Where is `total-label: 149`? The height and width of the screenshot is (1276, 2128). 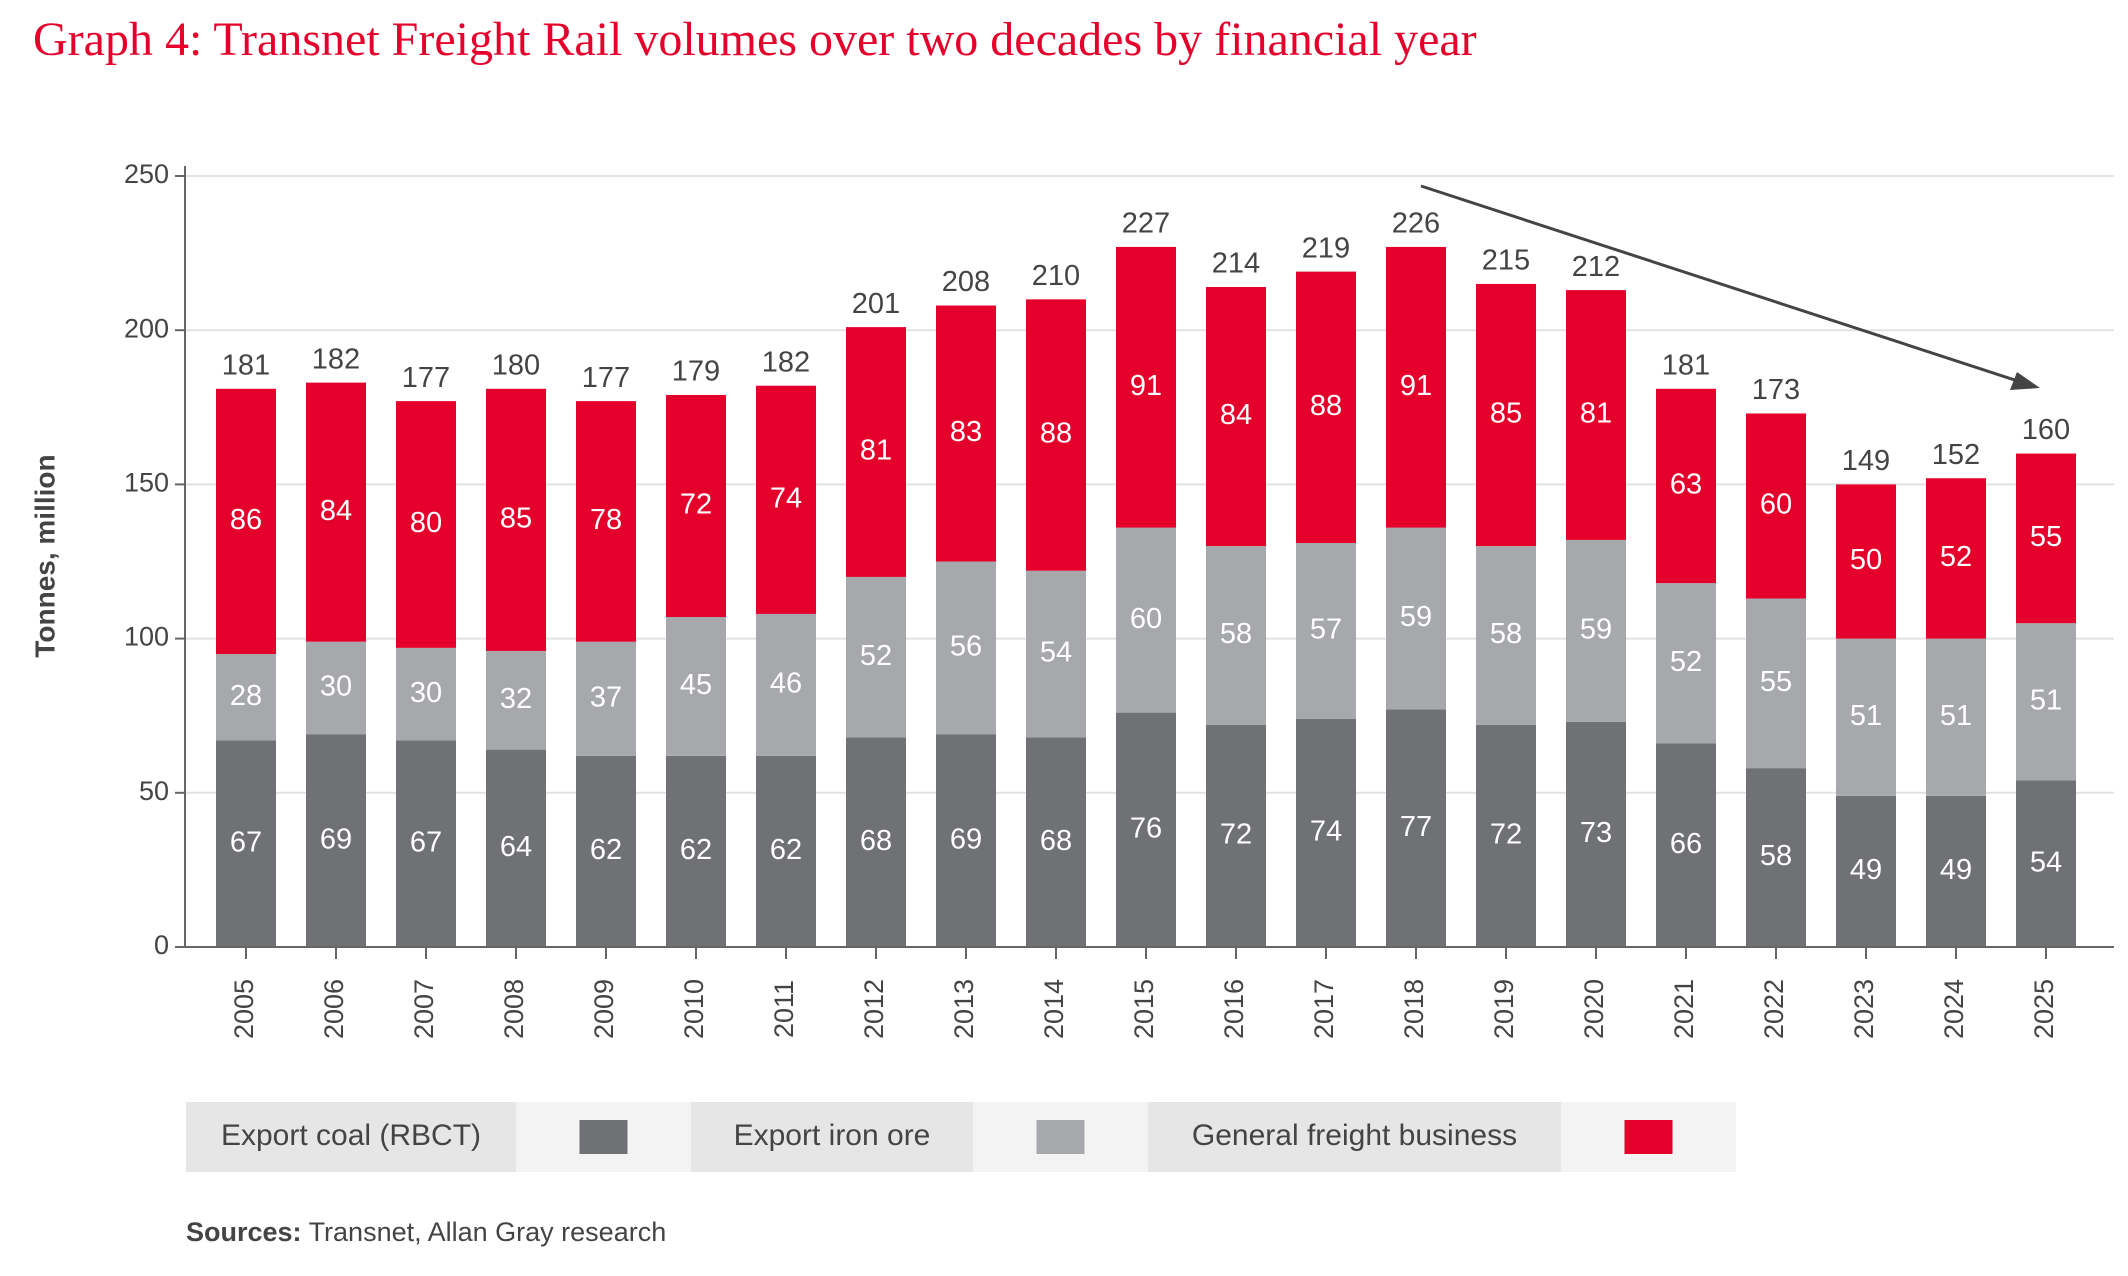 total-label: 149 is located at coordinates (1866, 461).